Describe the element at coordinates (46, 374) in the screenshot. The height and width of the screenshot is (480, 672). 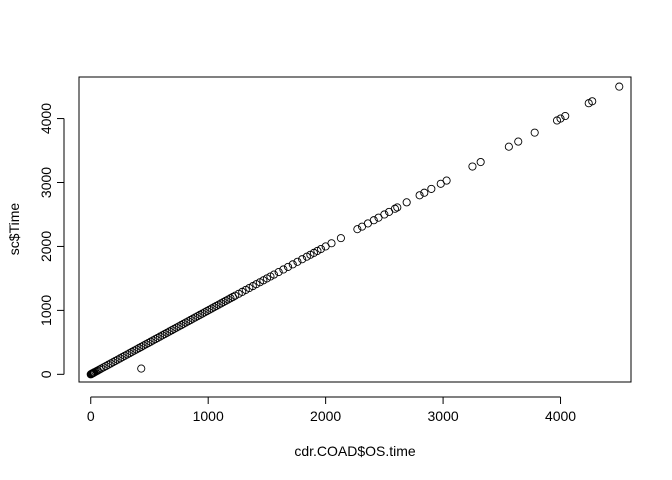
I see `y-tick-label: 0` at that location.